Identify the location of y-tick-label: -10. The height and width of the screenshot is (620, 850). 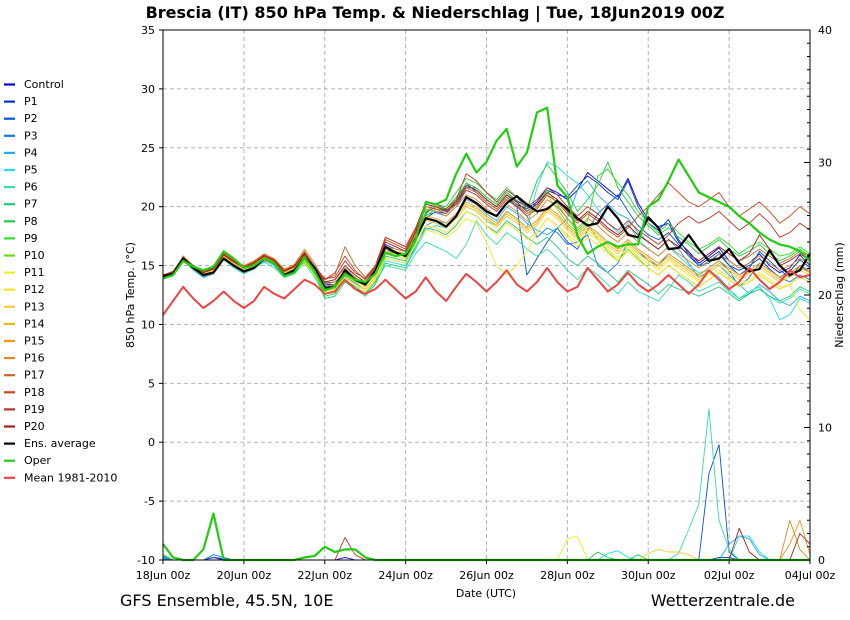
(146, 560).